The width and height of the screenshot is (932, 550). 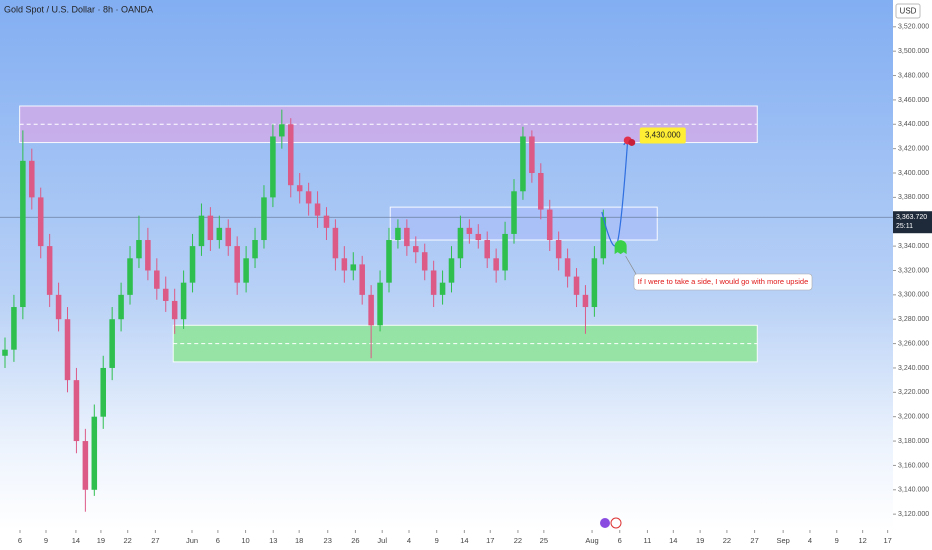 I want to click on countdown: 25:11, so click(x=904, y=226).